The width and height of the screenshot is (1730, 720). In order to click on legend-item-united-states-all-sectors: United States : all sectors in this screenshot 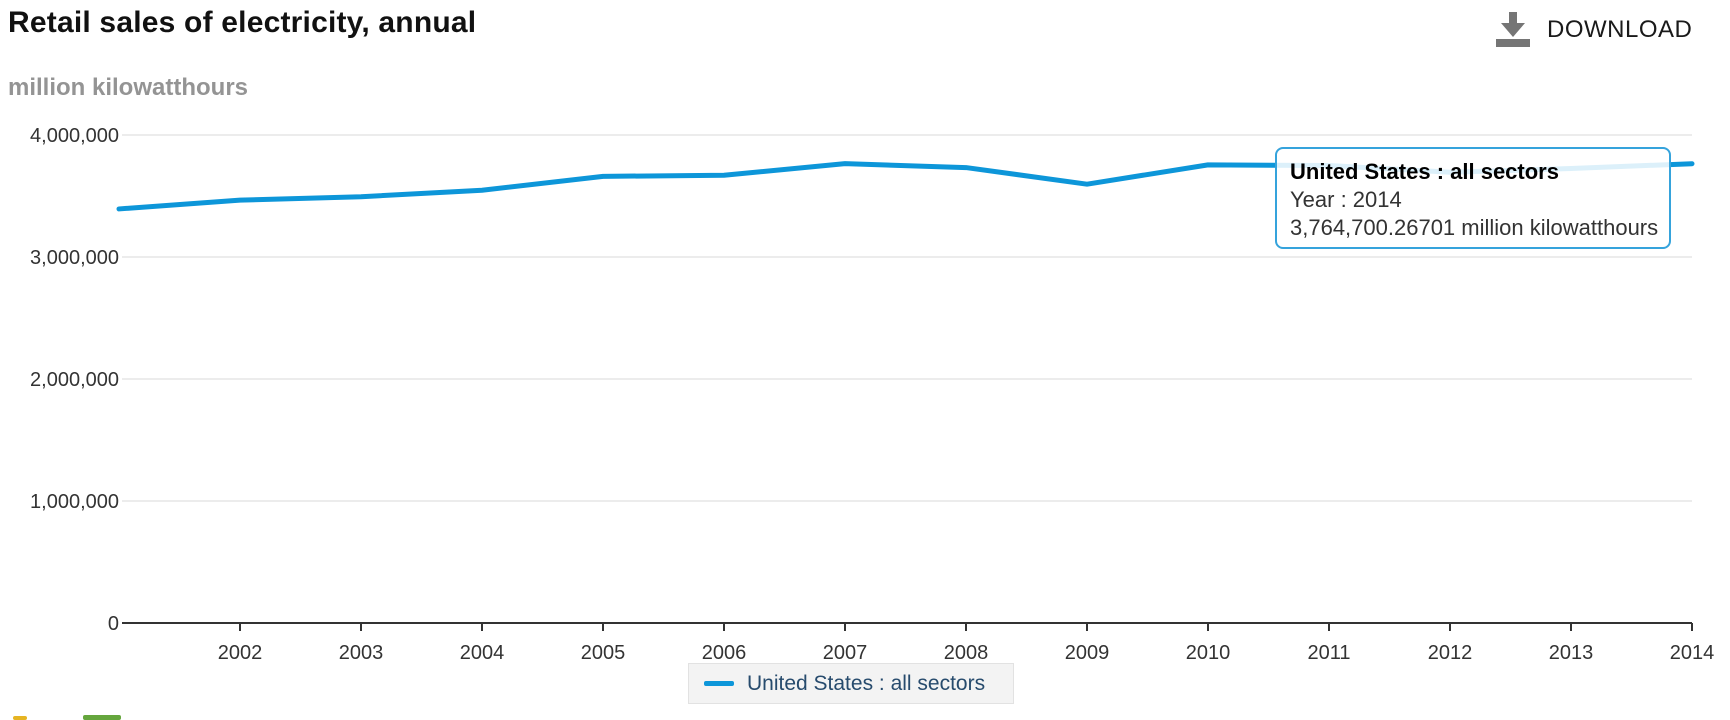, I will do `click(851, 683)`.